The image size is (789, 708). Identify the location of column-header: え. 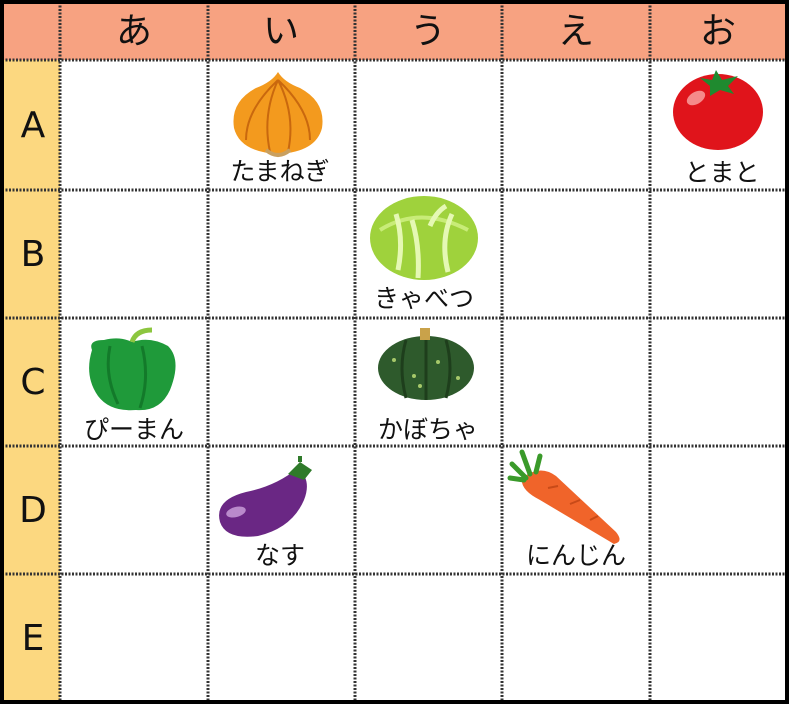
(576, 31).